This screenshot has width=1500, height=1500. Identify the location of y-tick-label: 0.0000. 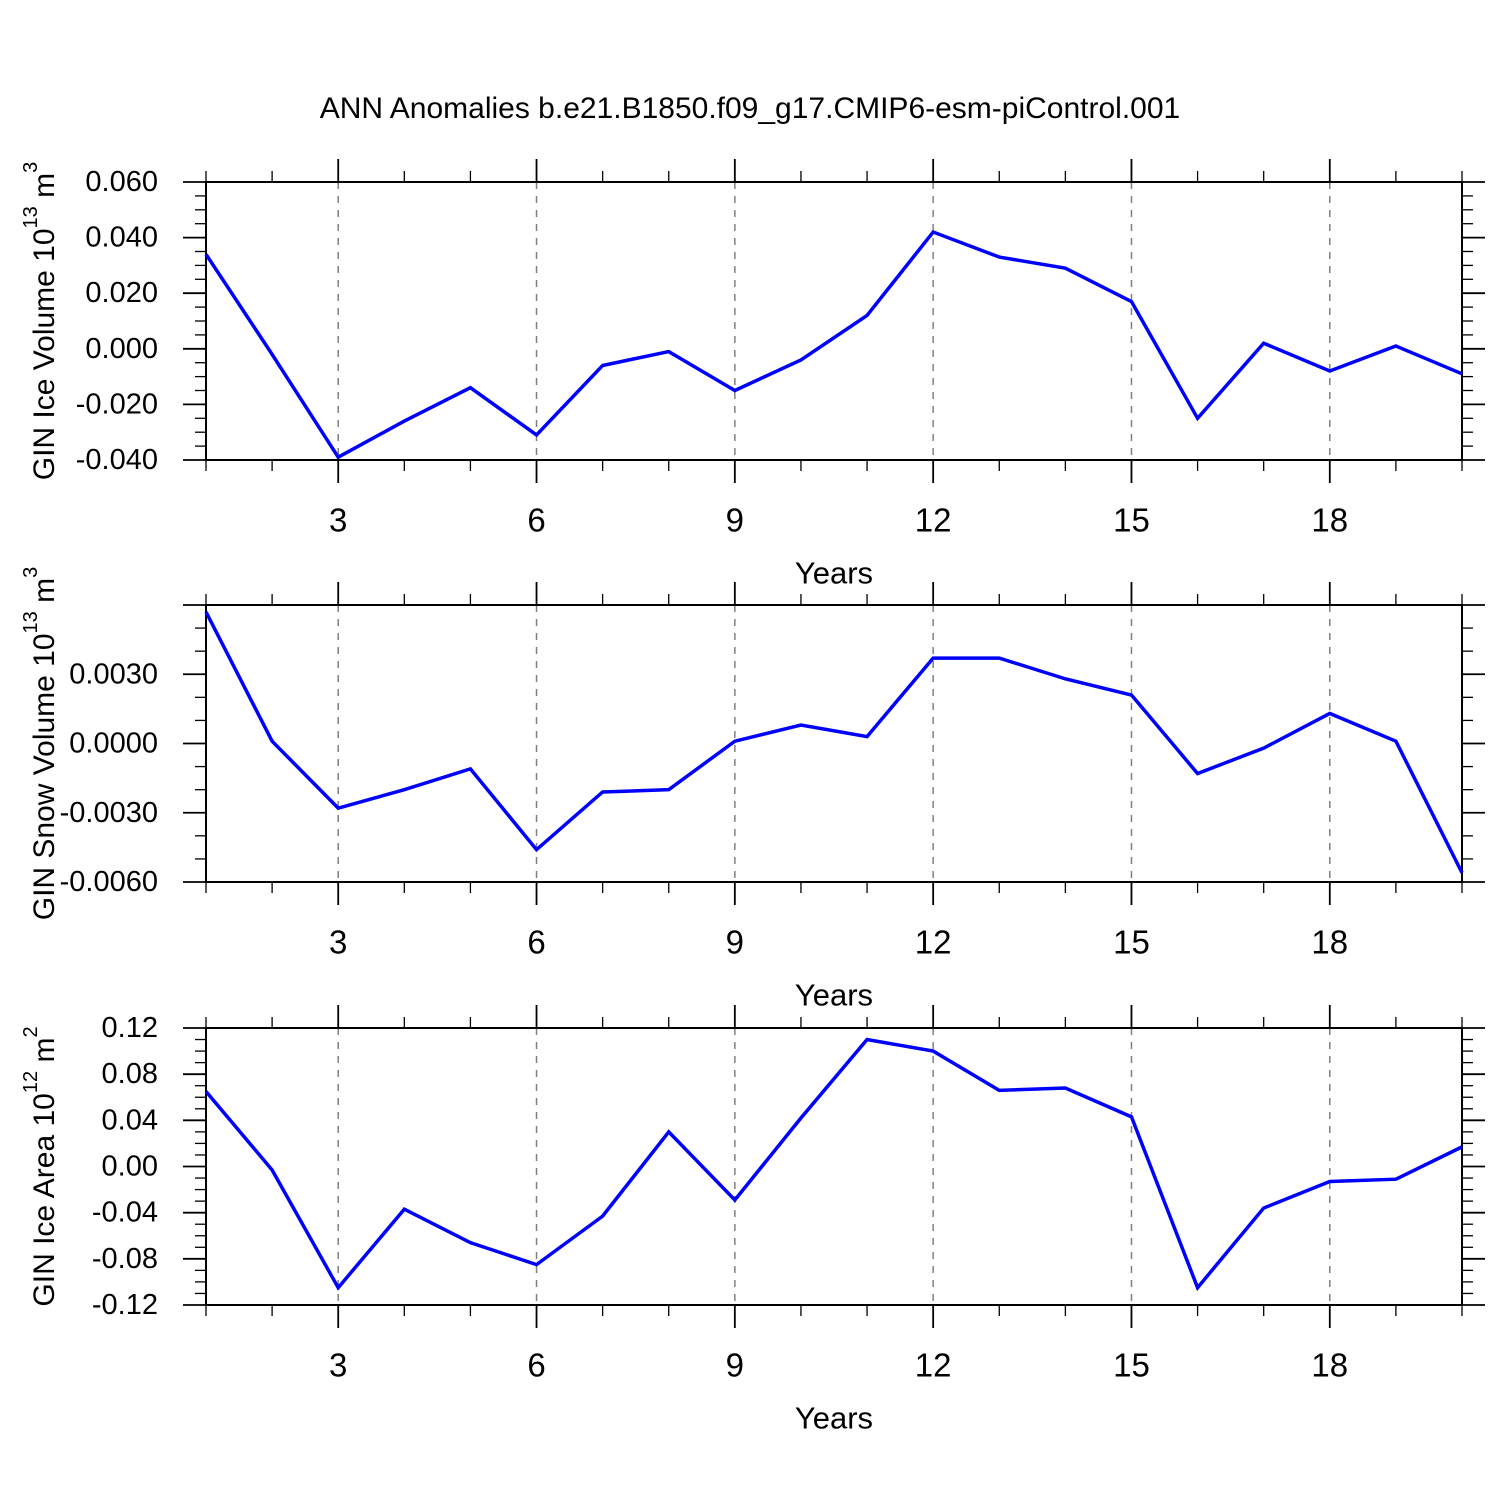
(113, 744).